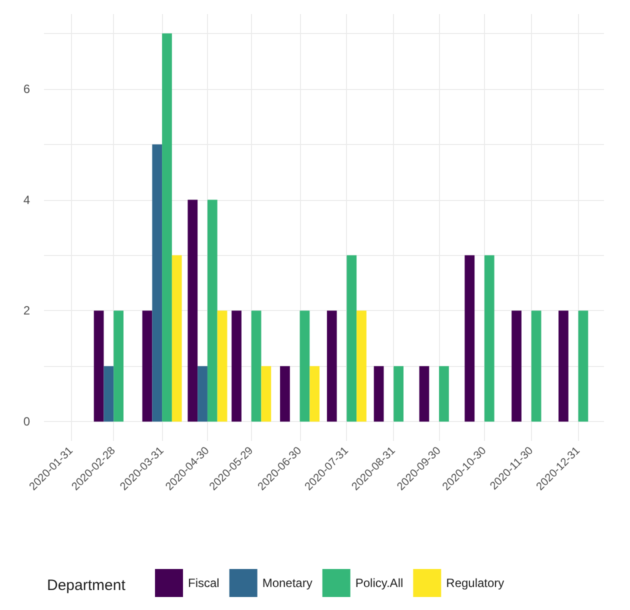 The image size is (630, 610). I want to click on y-tick-label: 4, so click(26, 199).